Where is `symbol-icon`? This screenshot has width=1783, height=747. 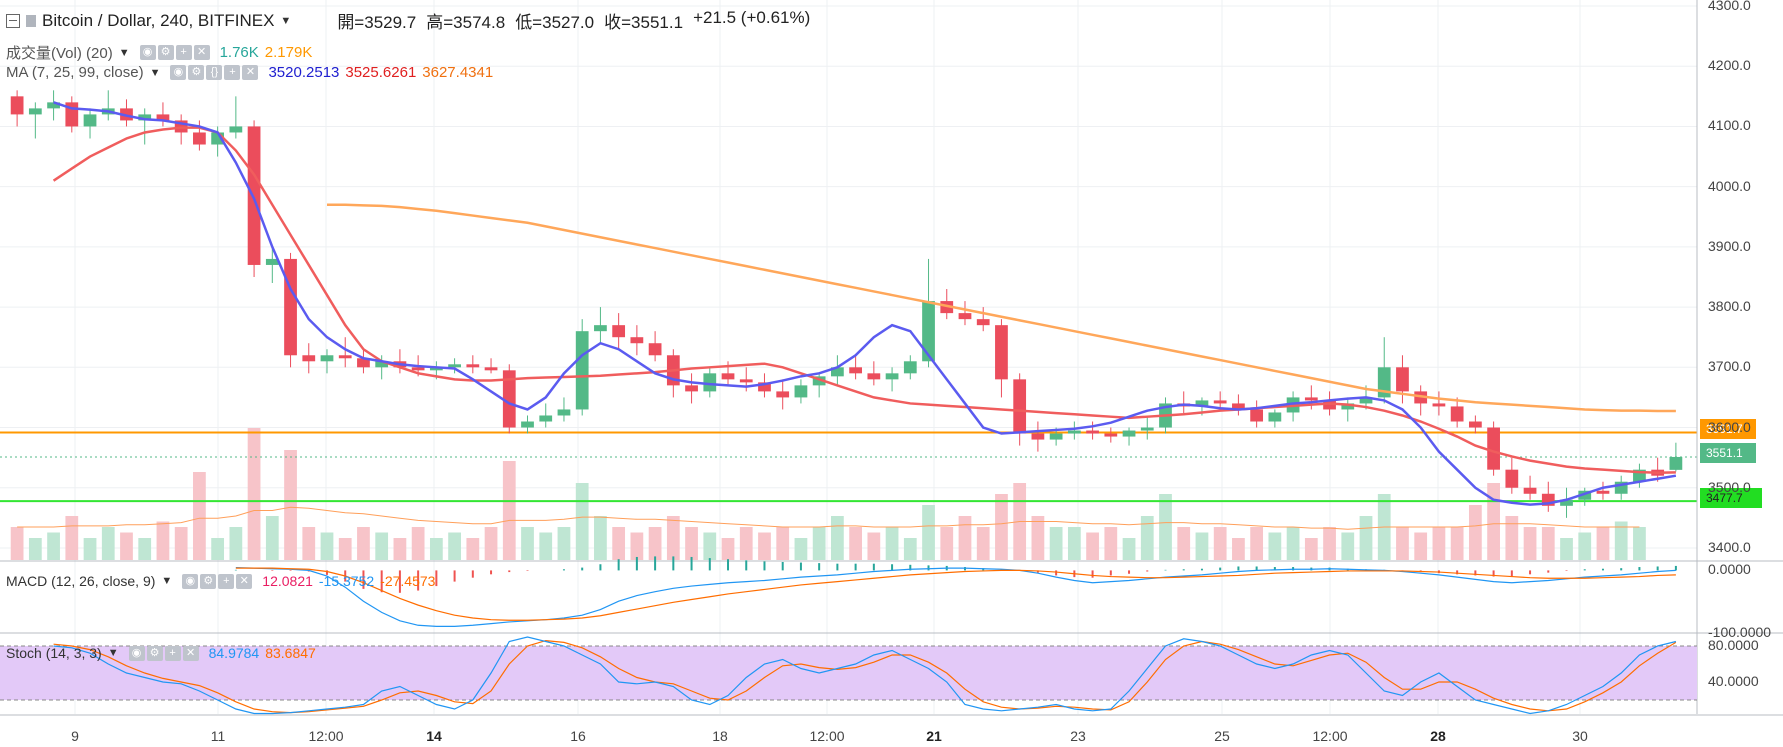
symbol-icon is located at coordinates (31, 20).